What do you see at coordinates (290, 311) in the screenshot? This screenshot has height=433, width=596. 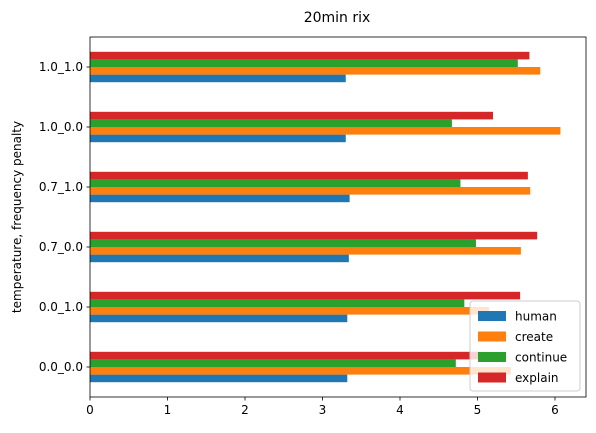 I see `bar-create-0.0_1.0` at bounding box center [290, 311].